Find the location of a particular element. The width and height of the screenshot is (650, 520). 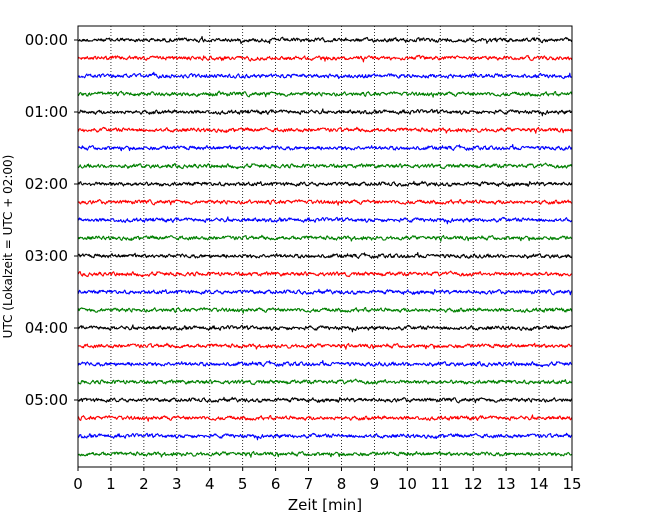

y-tick-label: 05:00 is located at coordinates (46, 400).